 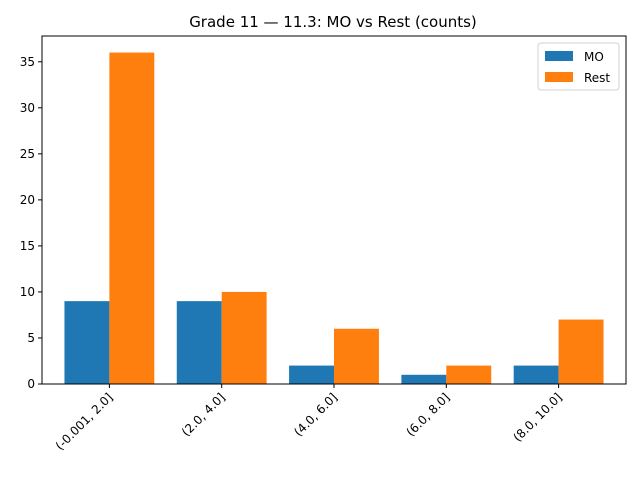 What do you see at coordinates (428, 414) in the screenshot?
I see `x-tick-label: (6.0, 8.0]` at bounding box center [428, 414].